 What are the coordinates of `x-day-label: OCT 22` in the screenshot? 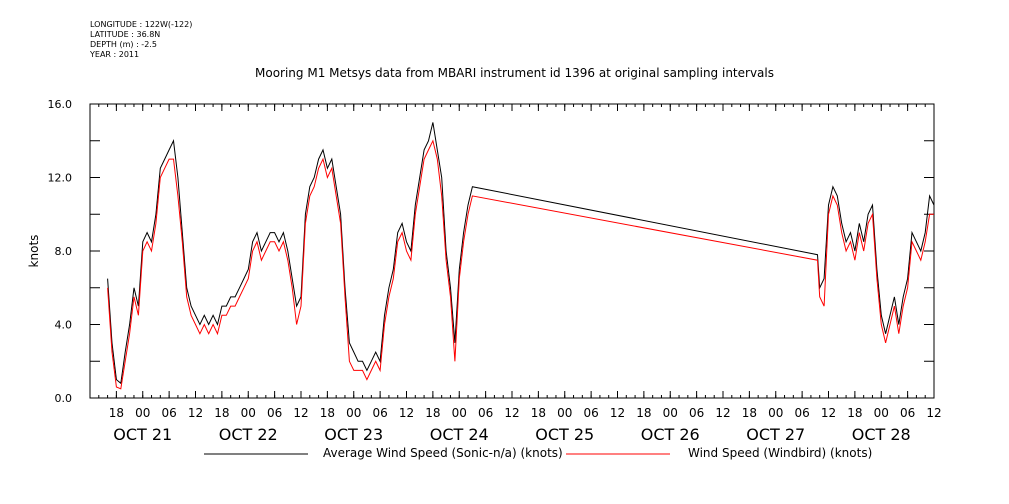 It's located at (248, 434).